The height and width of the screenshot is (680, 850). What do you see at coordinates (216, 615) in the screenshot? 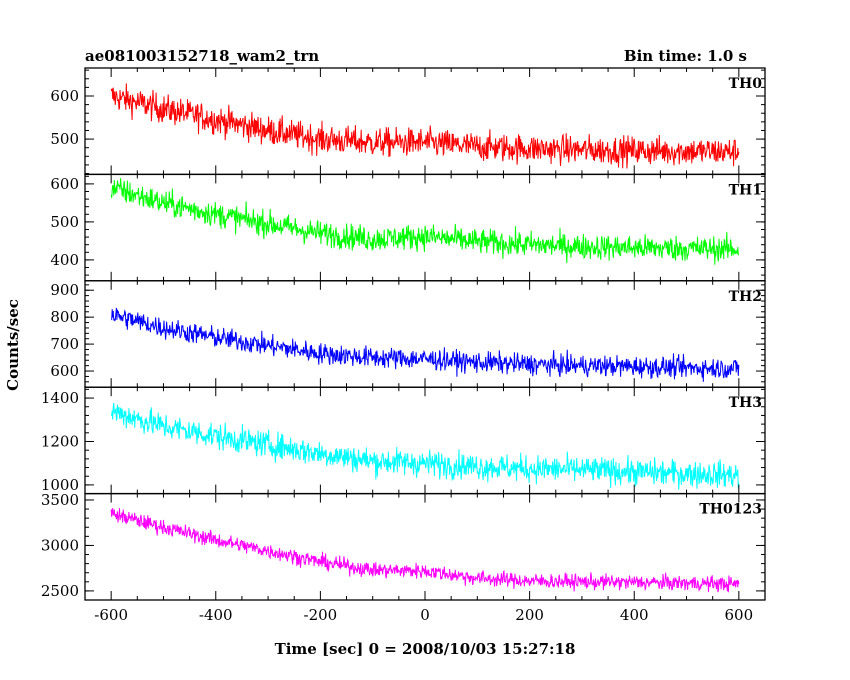
I see `x-tick-label: -400` at bounding box center [216, 615].